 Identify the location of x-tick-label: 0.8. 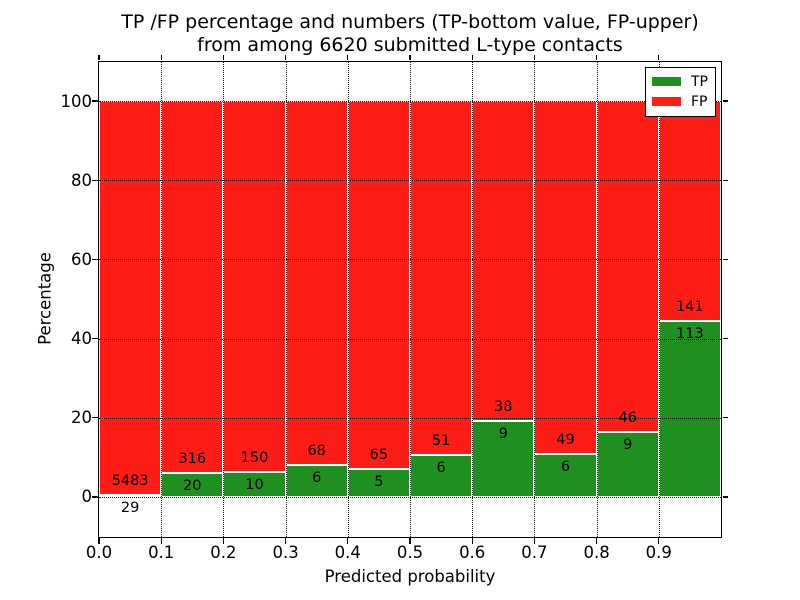
(596, 552).